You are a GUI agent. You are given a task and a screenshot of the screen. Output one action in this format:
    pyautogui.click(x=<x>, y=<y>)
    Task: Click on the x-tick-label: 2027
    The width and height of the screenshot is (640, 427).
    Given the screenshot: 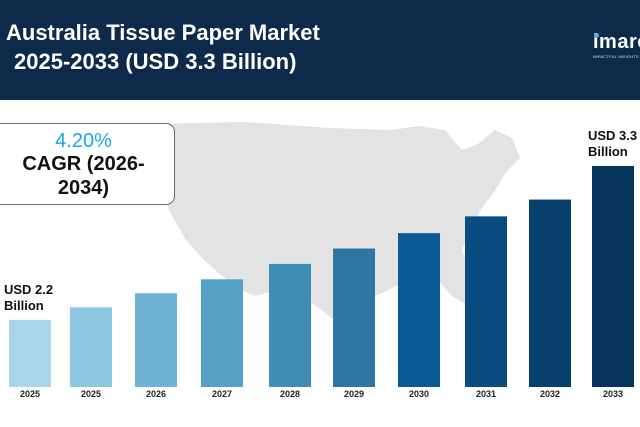 What is the action you would take?
    pyautogui.click(x=222, y=394)
    